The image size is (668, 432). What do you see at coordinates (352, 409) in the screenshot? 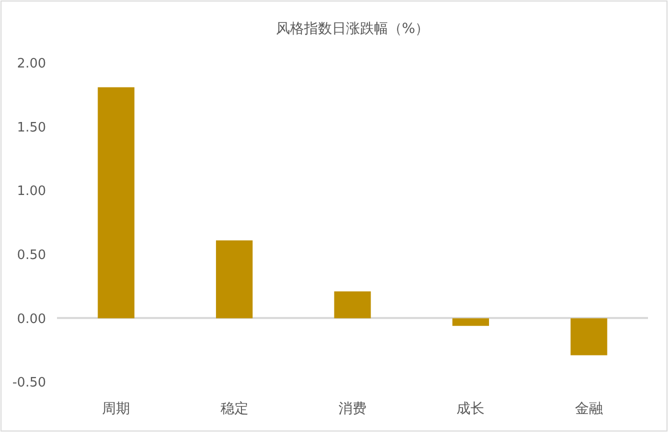
I see `x-tick-label: 消费` at bounding box center [352, 409].